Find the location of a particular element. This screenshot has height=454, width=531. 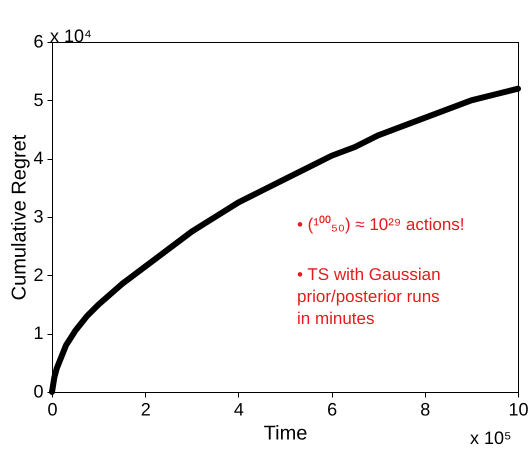

x-tick-label: 8 is located at coordinates (425, 410).